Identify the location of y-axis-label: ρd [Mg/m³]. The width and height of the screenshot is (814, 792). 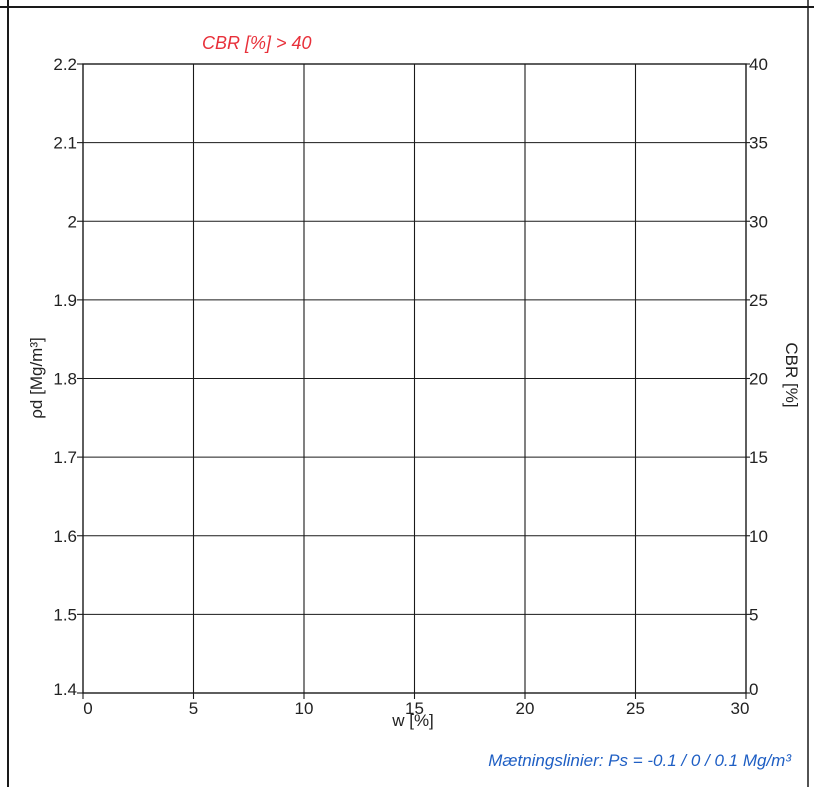
(36, 377).